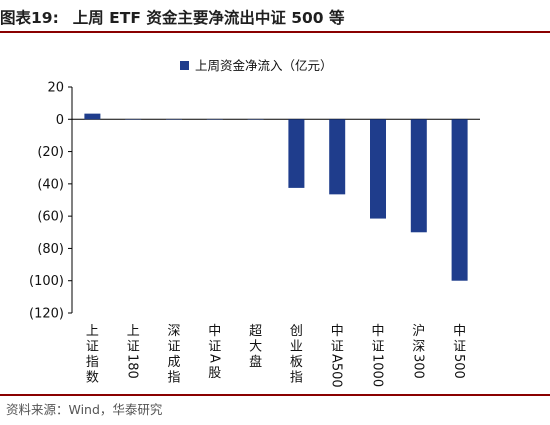 The height and width of the screenshot is (425, 550). Describe the element at coordinates (255, 331) in the screenshot. I see `x-category-label-text: 超` at that location.